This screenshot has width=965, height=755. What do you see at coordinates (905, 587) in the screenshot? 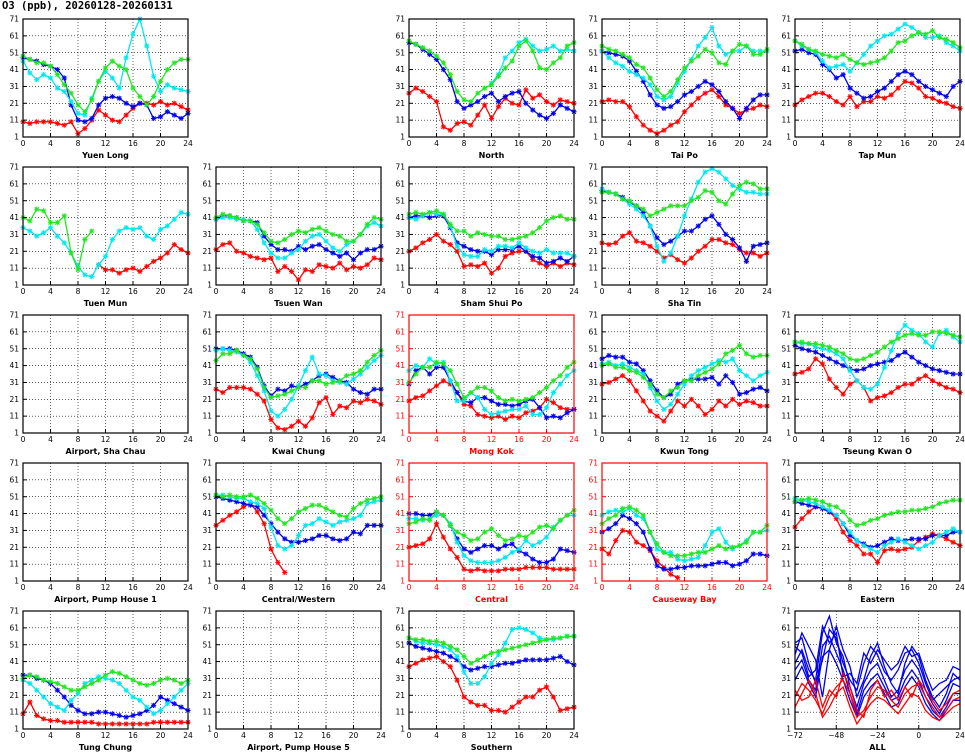
I see `x-tick-label: 16` at bounding box center [905, 587].